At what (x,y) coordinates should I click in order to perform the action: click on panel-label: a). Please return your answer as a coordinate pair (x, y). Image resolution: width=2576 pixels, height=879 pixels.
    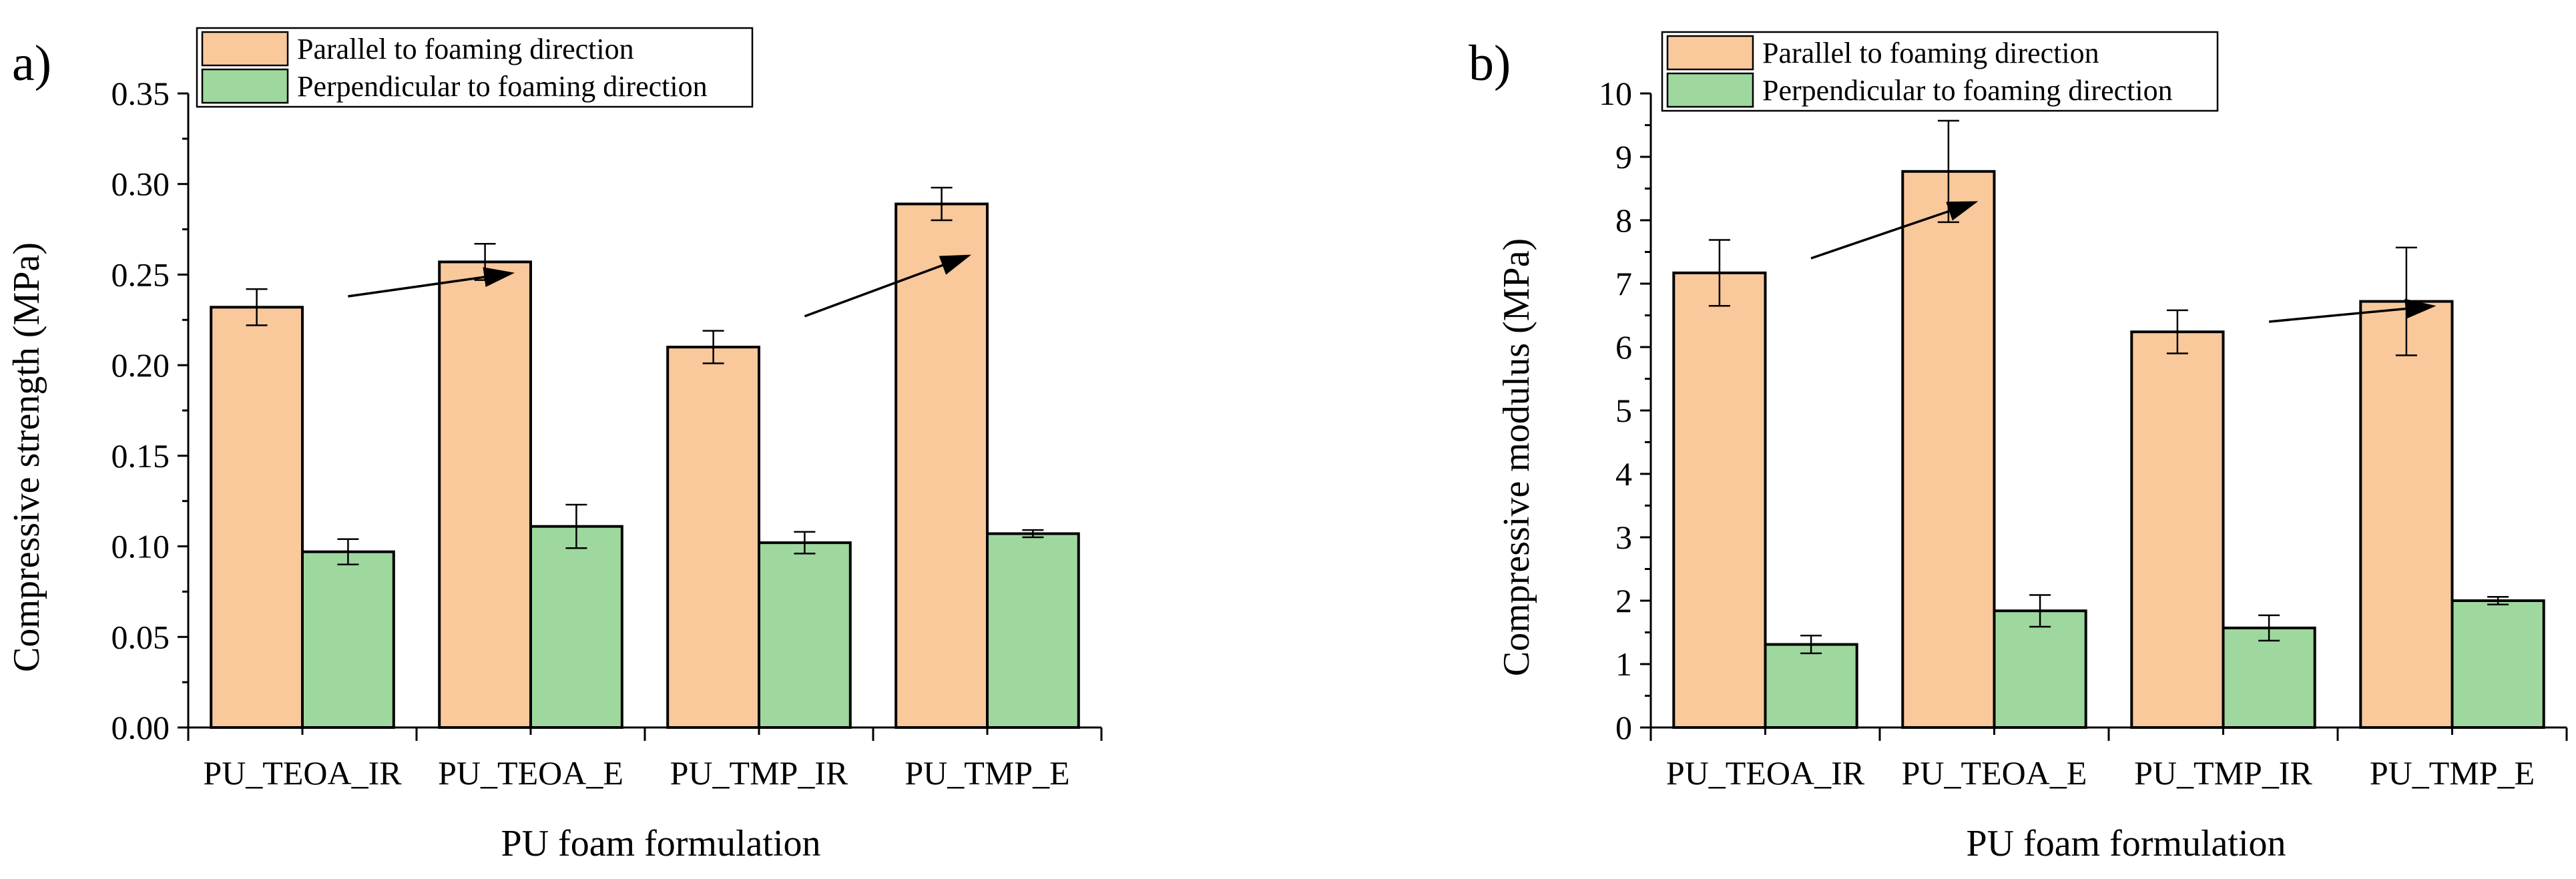
    Looking at the image, I should click on (31, 63).